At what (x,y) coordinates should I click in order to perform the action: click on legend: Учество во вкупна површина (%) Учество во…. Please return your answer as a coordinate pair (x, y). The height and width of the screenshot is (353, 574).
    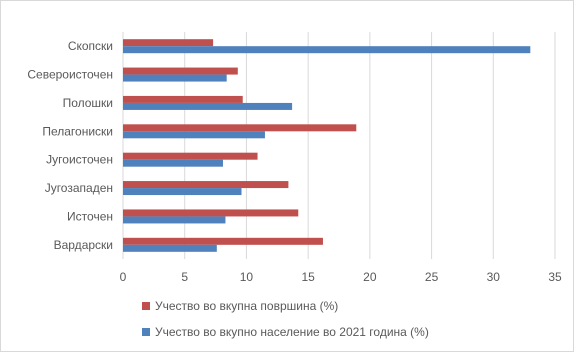
    Looking at the image, I should click on (285, 319).